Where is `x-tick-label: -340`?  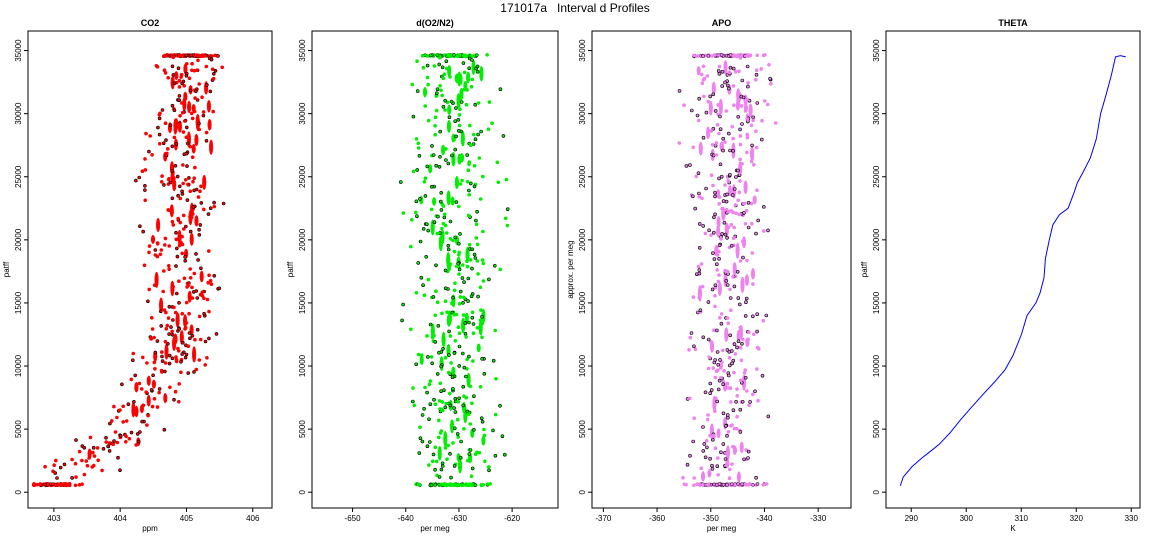
x-tick-label: -340 is located at coordinates (764, 518).